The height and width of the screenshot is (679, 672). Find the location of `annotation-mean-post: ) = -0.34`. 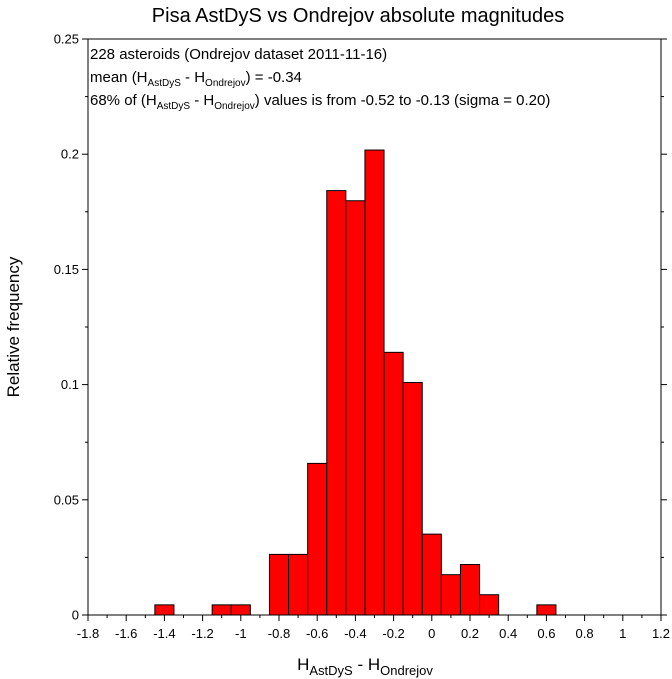

annotation-mean-post: ) = -0.34 is located at coordinates (274, 77).